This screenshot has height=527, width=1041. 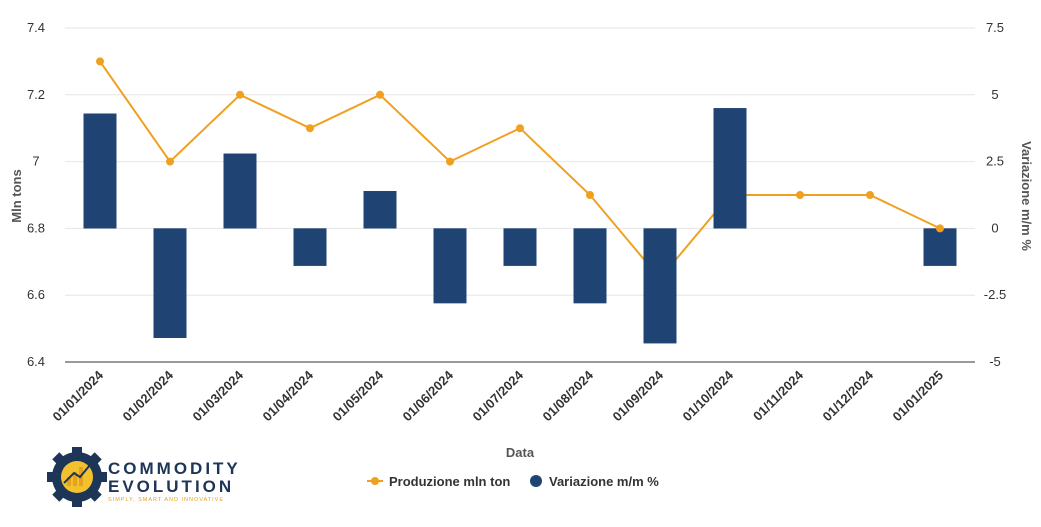 I want to click on y-left-tick-label: 7, so click(x=35, y=161).